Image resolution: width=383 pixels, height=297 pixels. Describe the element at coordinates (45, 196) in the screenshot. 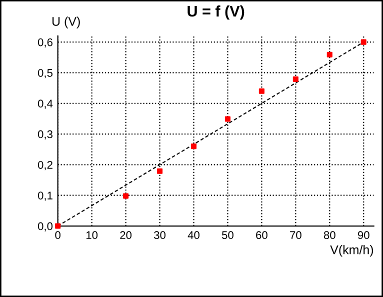

I see `y-tick-label: 0,1` at that location.